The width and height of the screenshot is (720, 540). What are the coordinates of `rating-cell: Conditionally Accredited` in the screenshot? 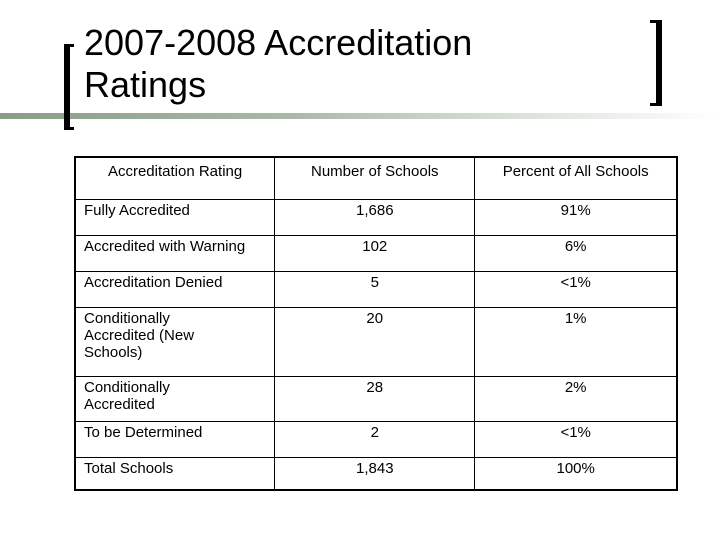 It's located at (175, 398).